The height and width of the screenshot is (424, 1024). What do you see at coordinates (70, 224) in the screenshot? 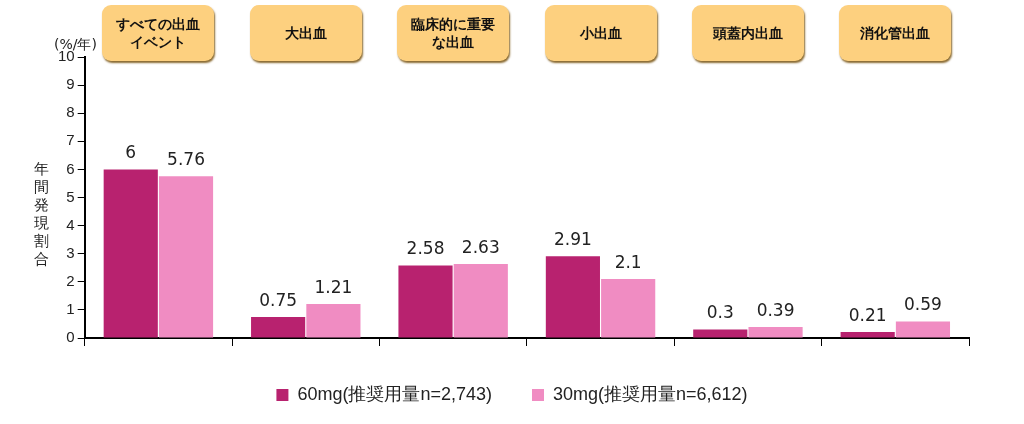
I see `y-tick-label: 4` at bounding box center [70, 224].